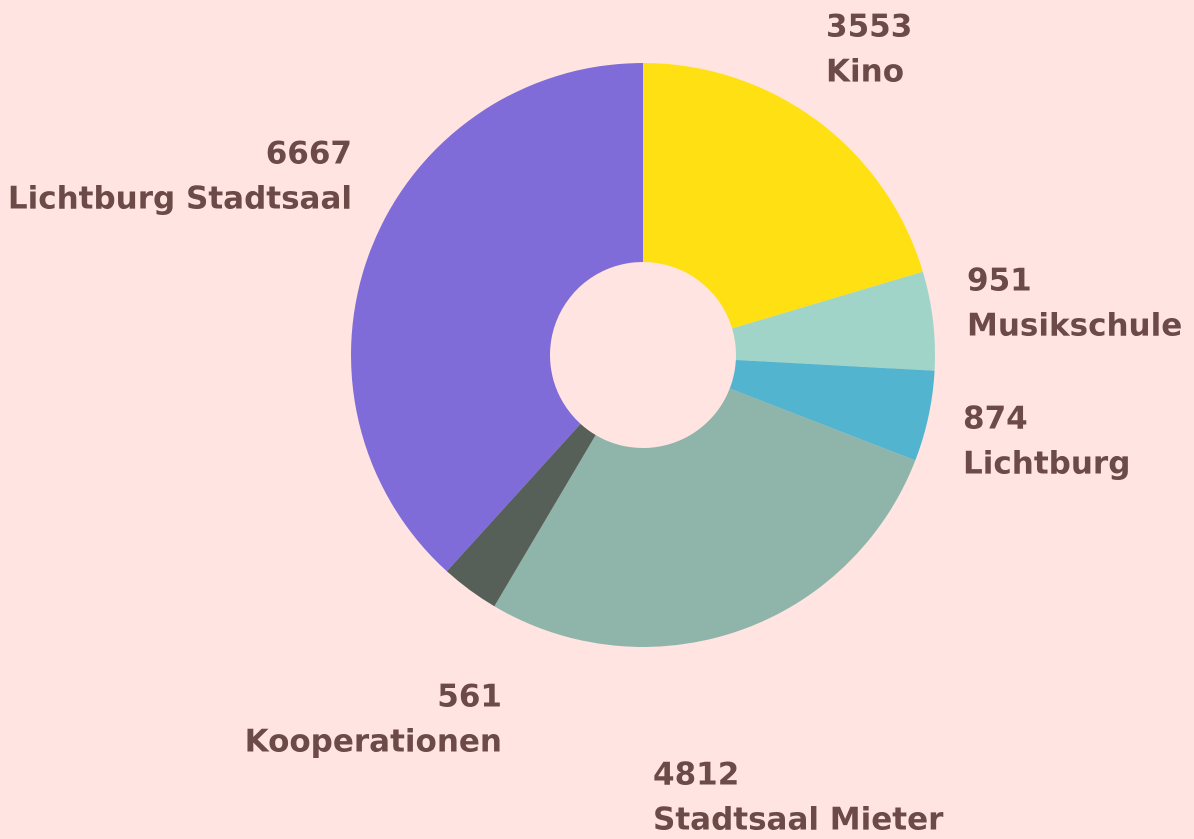  Describe the element at coordinates (1046, 464) in the screenshot. I see `slice-label: Lichtburg` at that location.